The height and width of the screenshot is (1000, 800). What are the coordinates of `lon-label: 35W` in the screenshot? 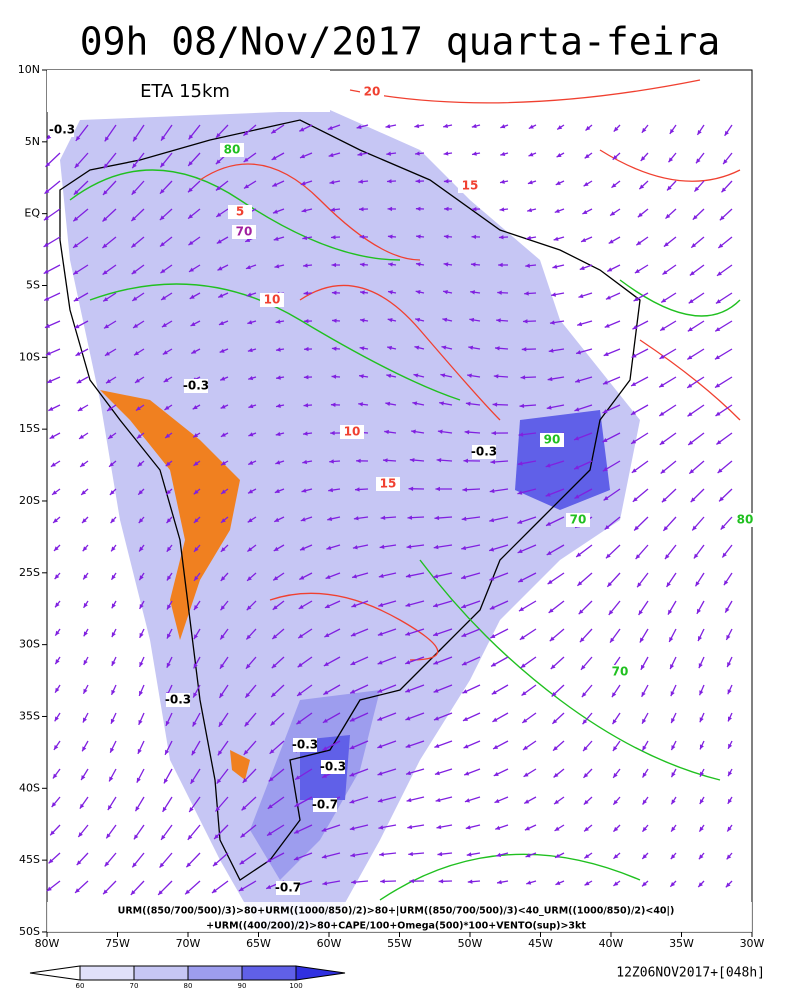 It's located at (681, 943).